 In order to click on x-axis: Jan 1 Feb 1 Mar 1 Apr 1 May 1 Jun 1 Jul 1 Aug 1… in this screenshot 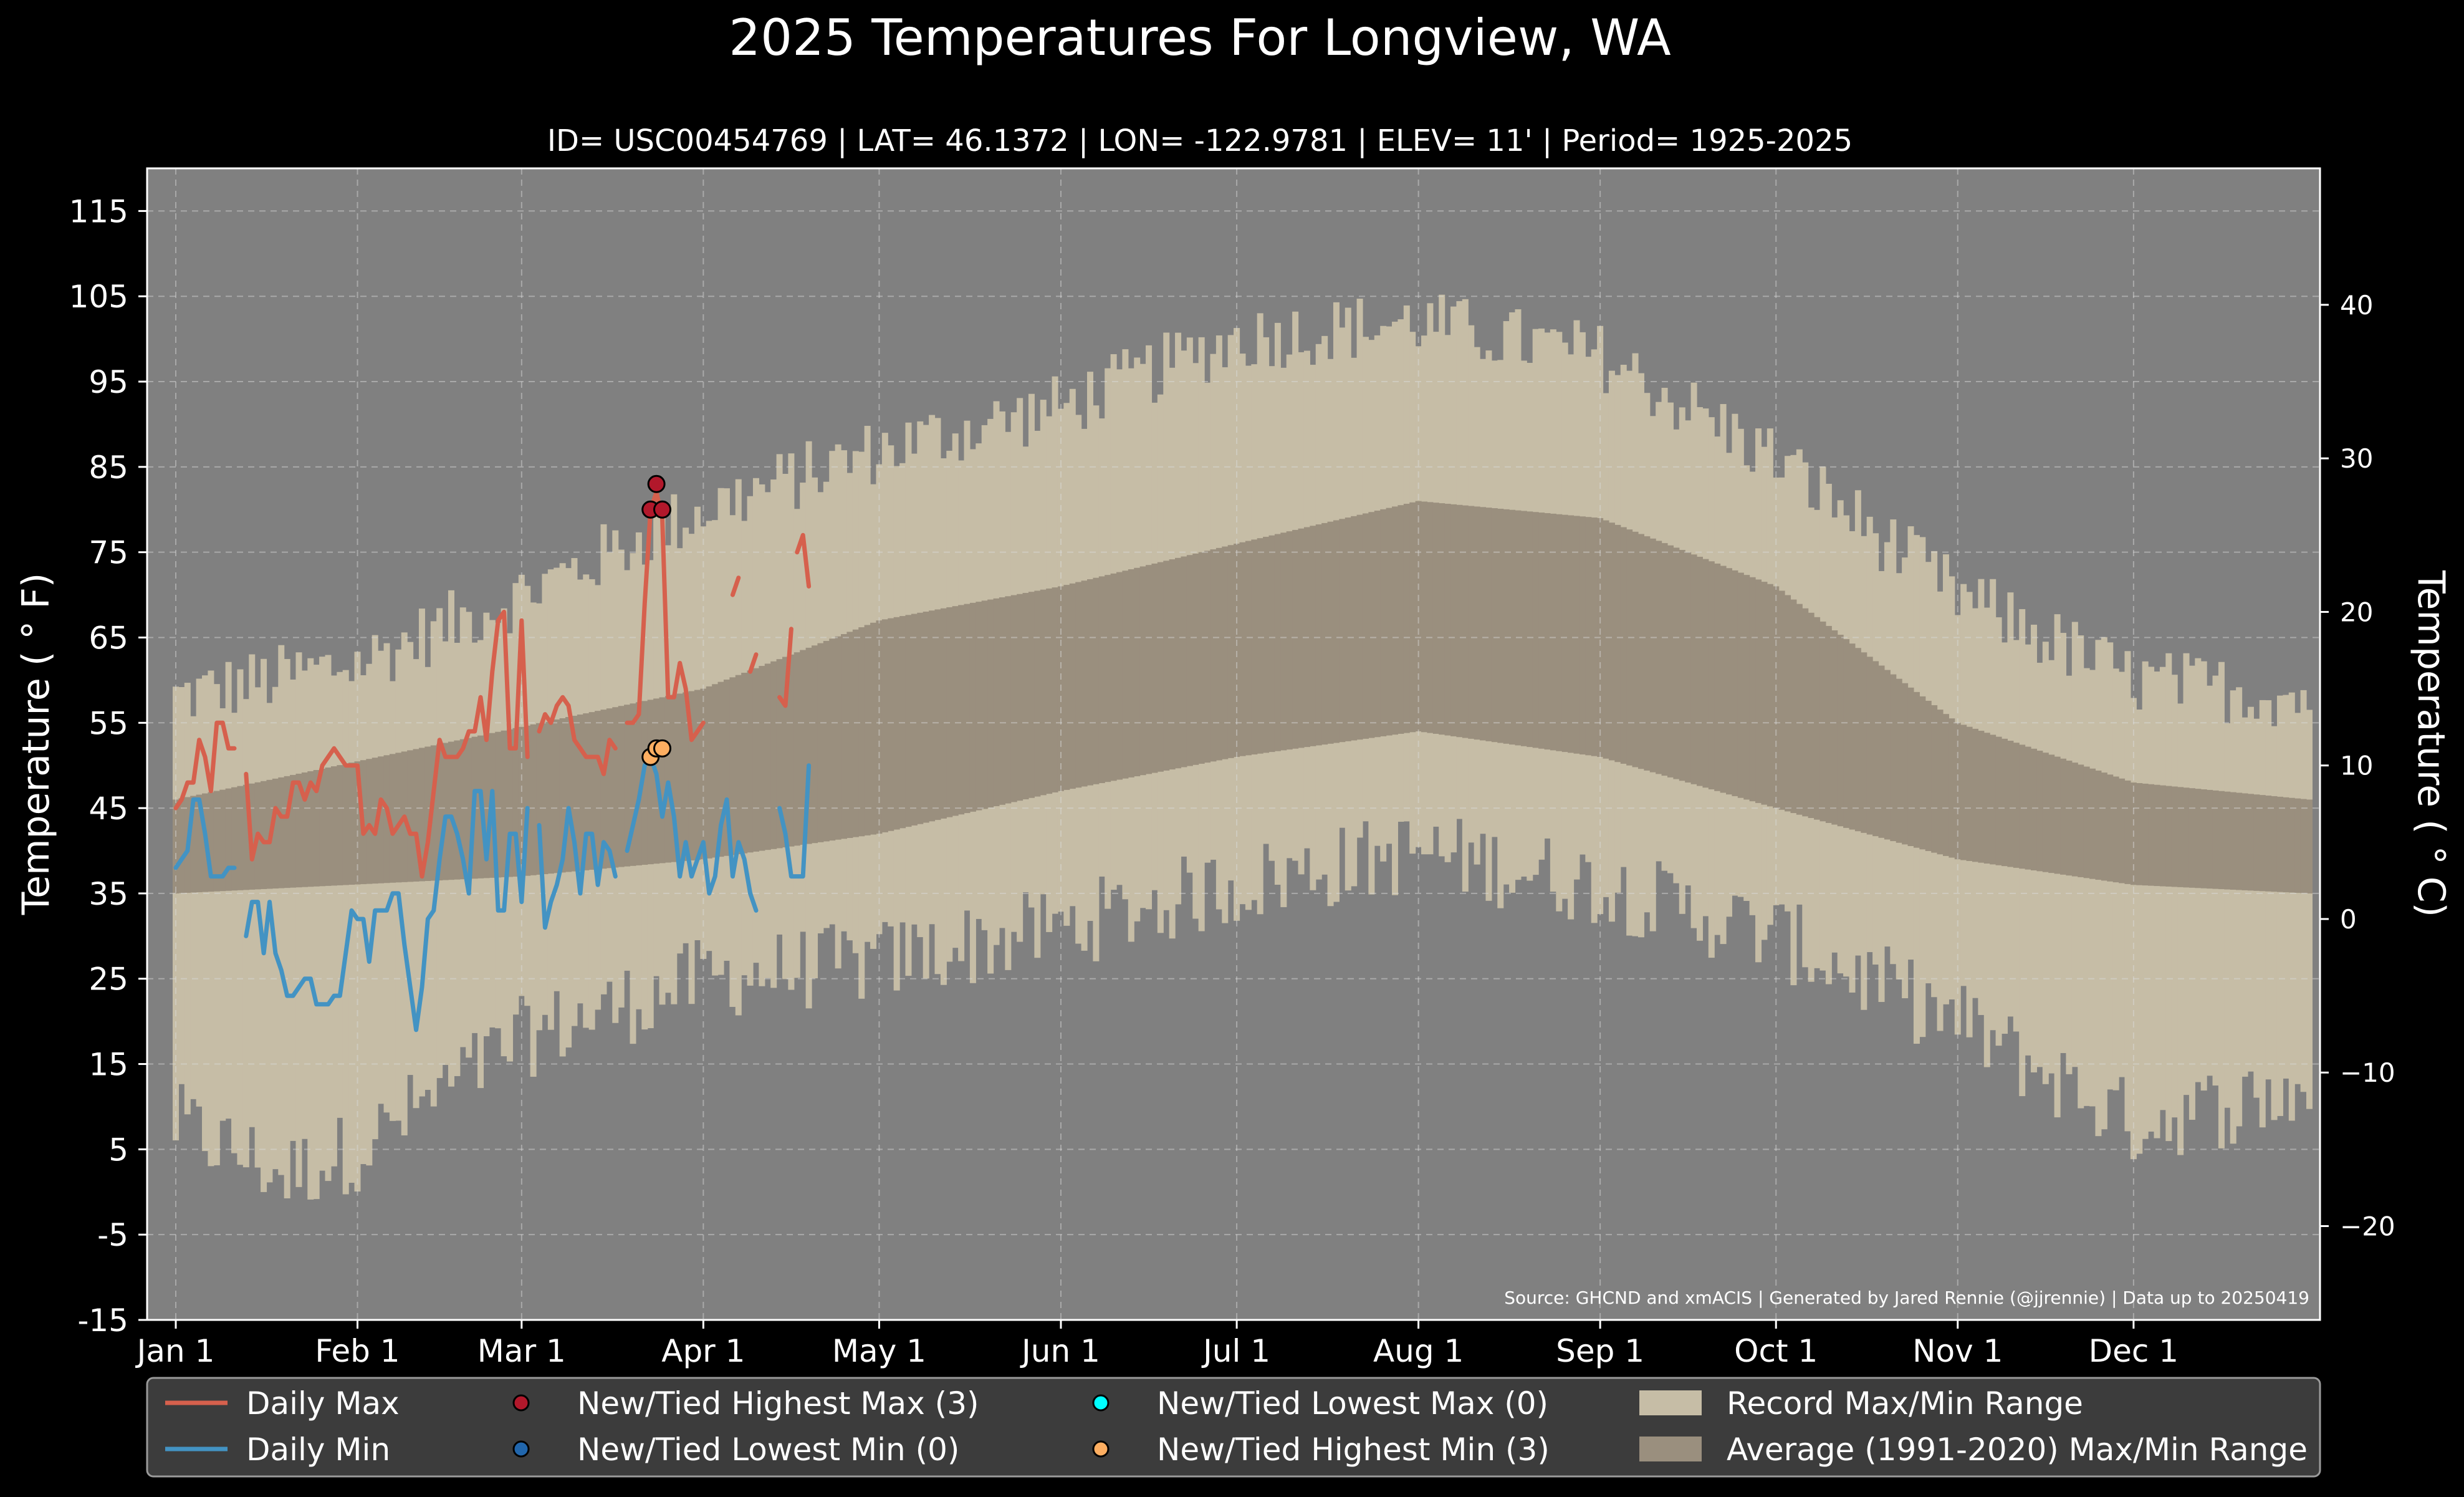, I will do `click(1157, 1344)`.